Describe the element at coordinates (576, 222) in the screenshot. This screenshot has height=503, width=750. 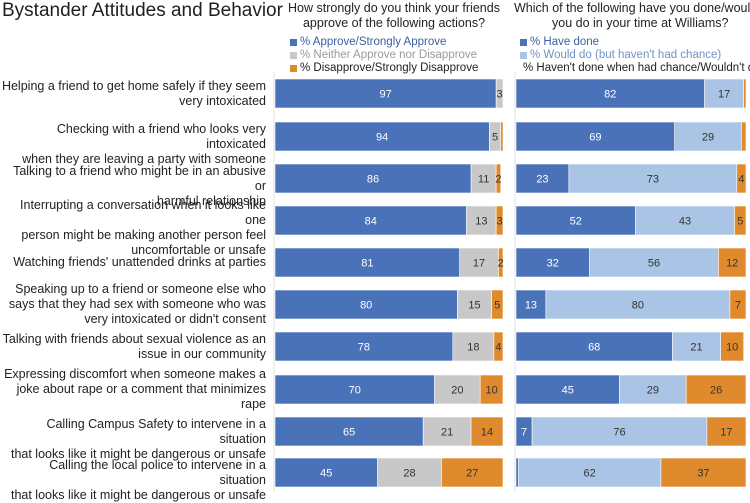
I see `right-data-label: 52` at that location.